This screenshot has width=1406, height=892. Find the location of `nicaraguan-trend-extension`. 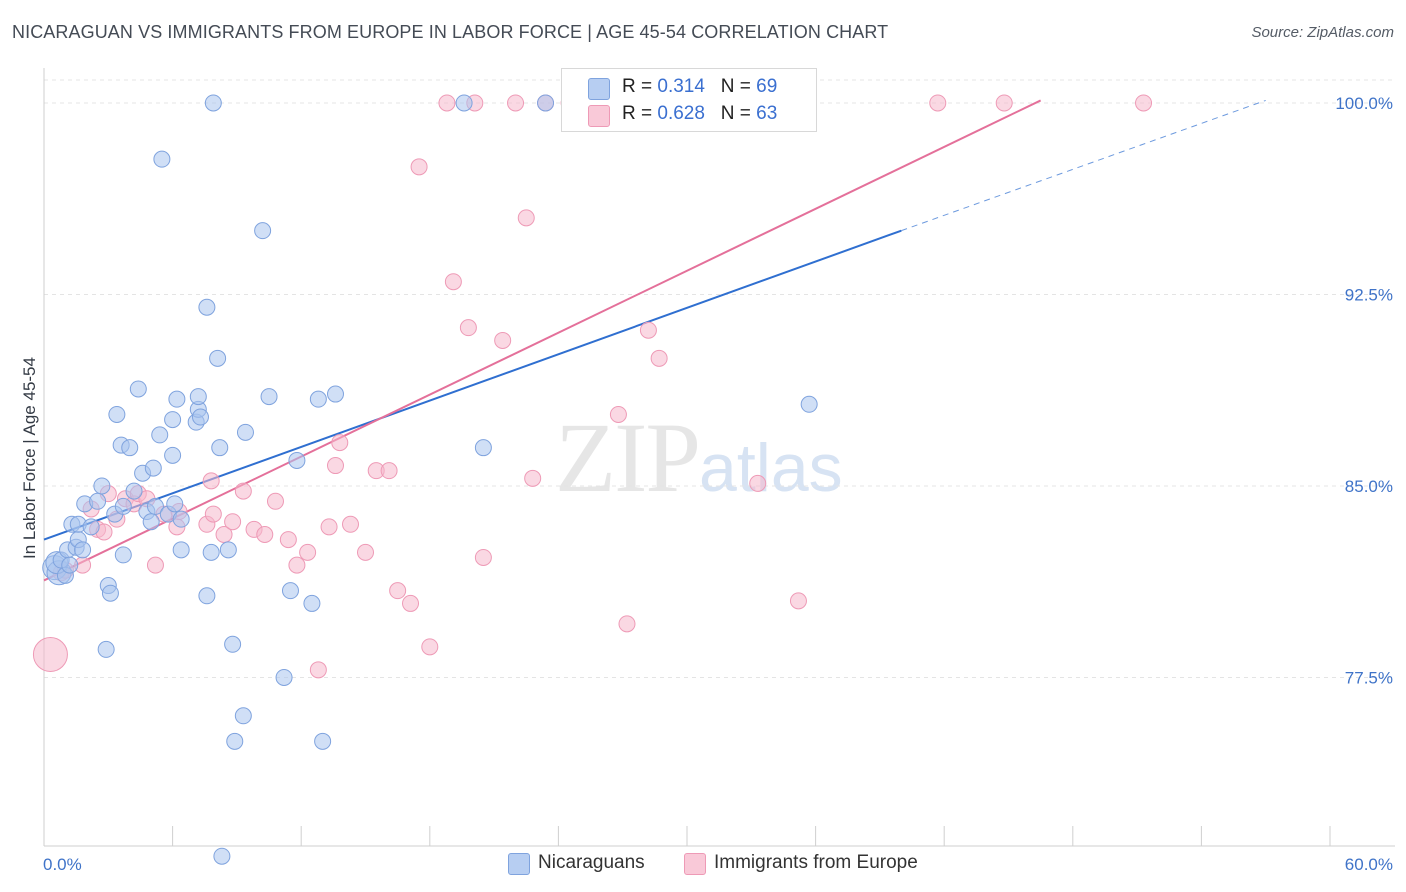

nicaraguan-trend-extension is located at coordinates (1083, 165).